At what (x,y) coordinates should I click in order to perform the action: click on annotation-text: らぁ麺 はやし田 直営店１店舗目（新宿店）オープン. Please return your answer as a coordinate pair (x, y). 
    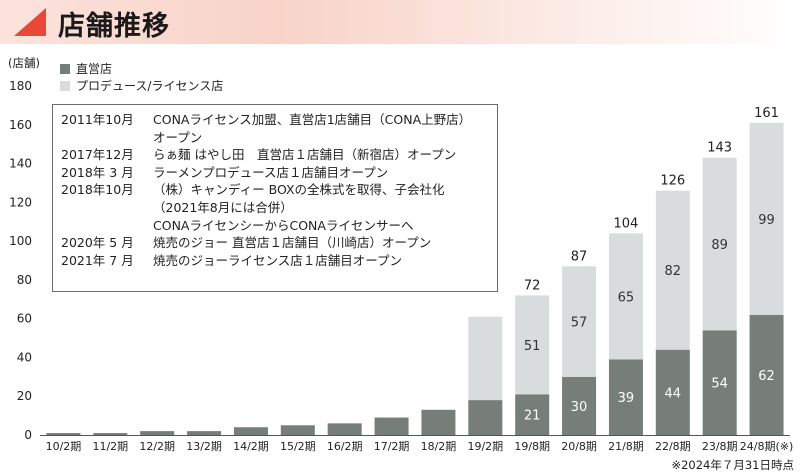
    Looking at the image, I should click on (305, 155).